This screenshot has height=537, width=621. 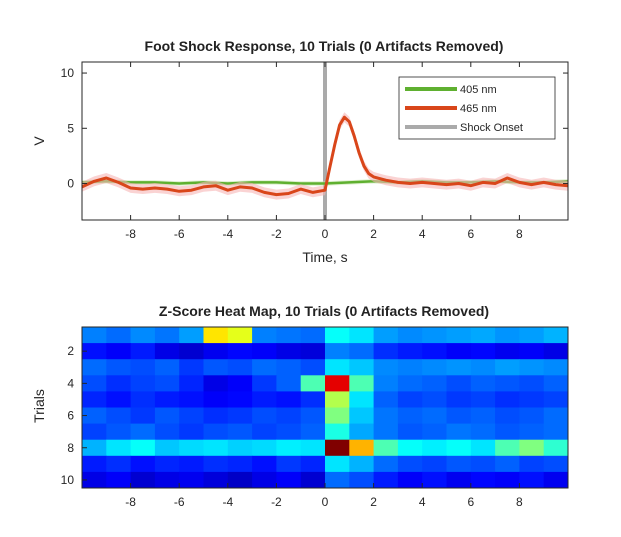 I want to click on chart1-x-axis-label: Time, s, so click(x=324, y=257).